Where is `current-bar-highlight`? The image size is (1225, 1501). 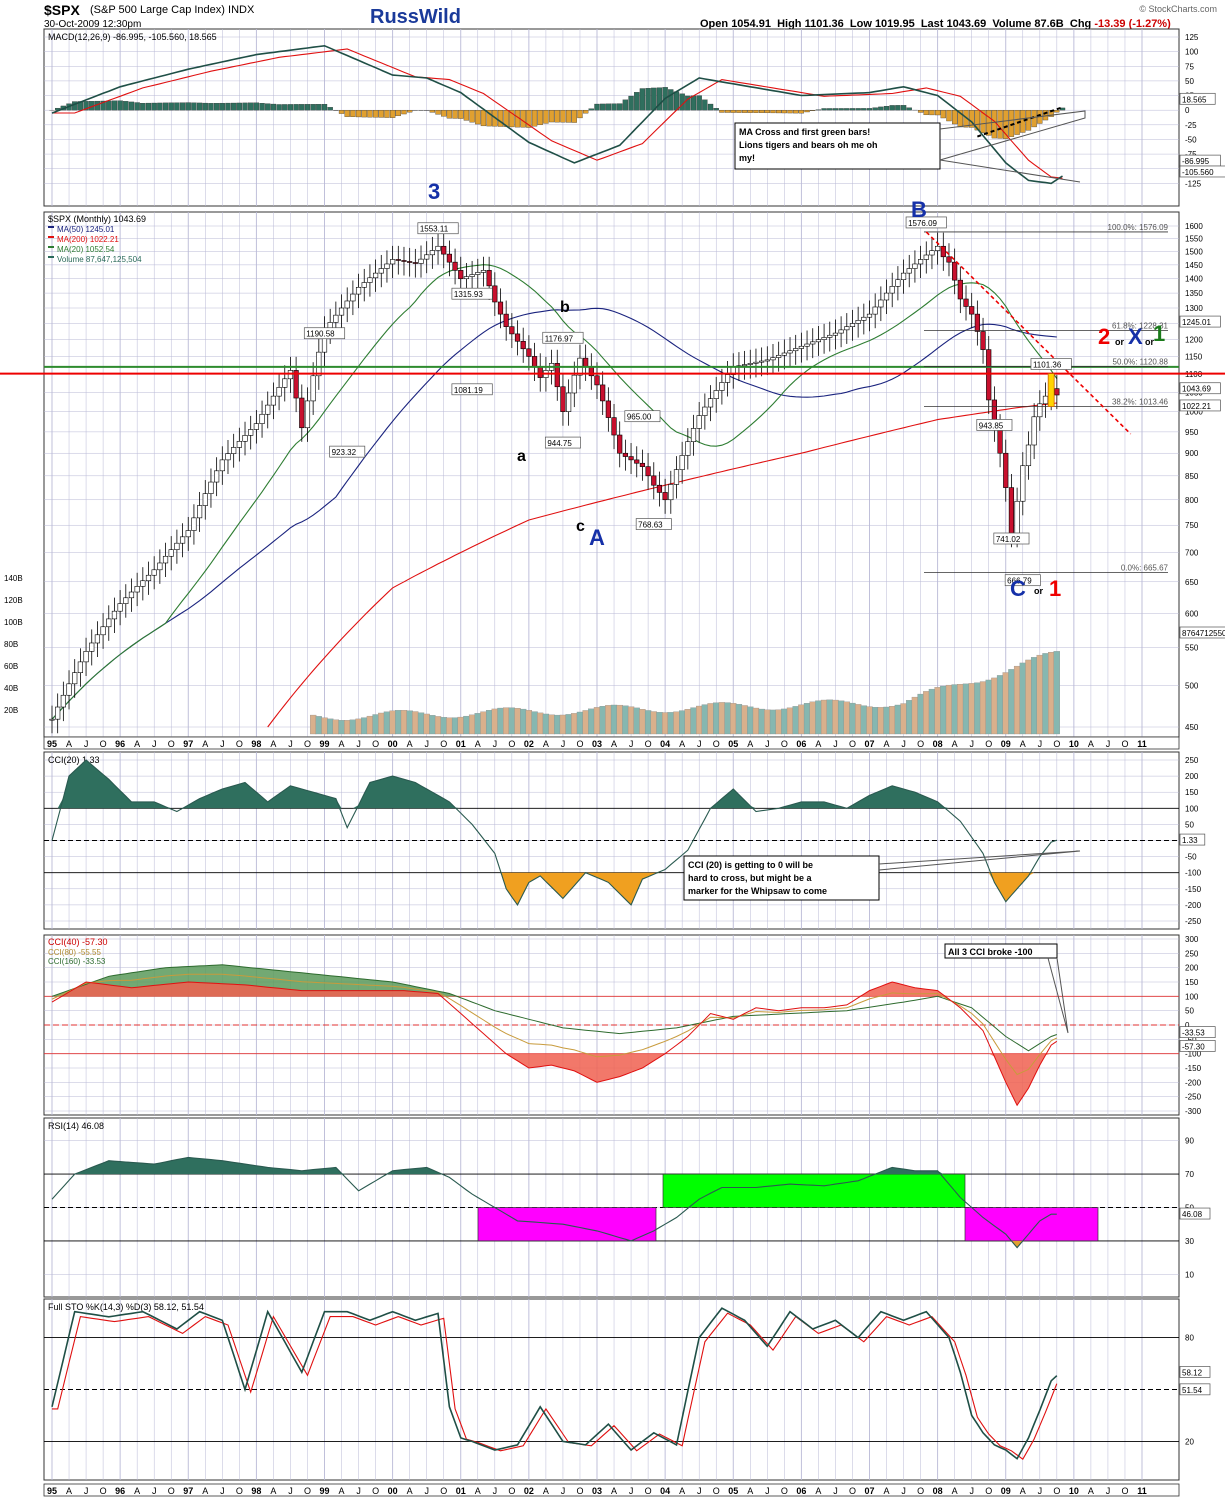
current-bar-highlight is located at coordinates (1051, 390).